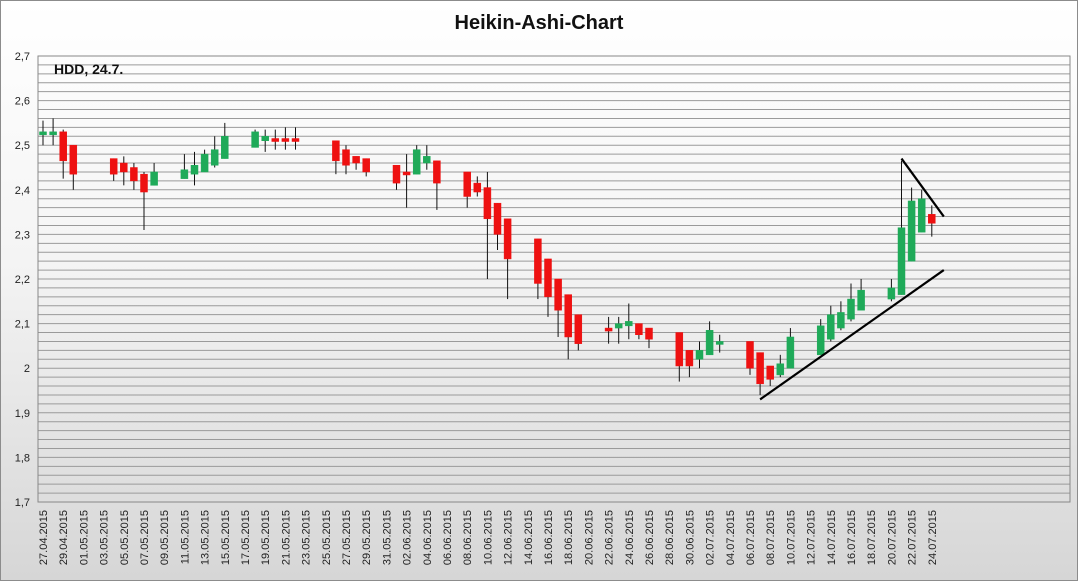  What do you see at coordinates (22, 280) in the screenshot?
I see `y-axis: 1,7 1,8 1,9 2 2,1 2,2 2,3 2,4 2,5 2,6 2,7` at bounding box center [22, 280].